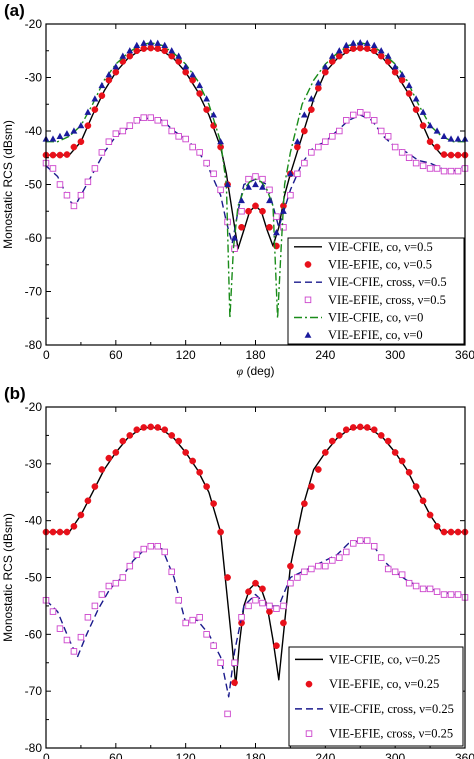 The image size is (474, 759). I want to click on y-tick-label: -40, so click(34, 131).